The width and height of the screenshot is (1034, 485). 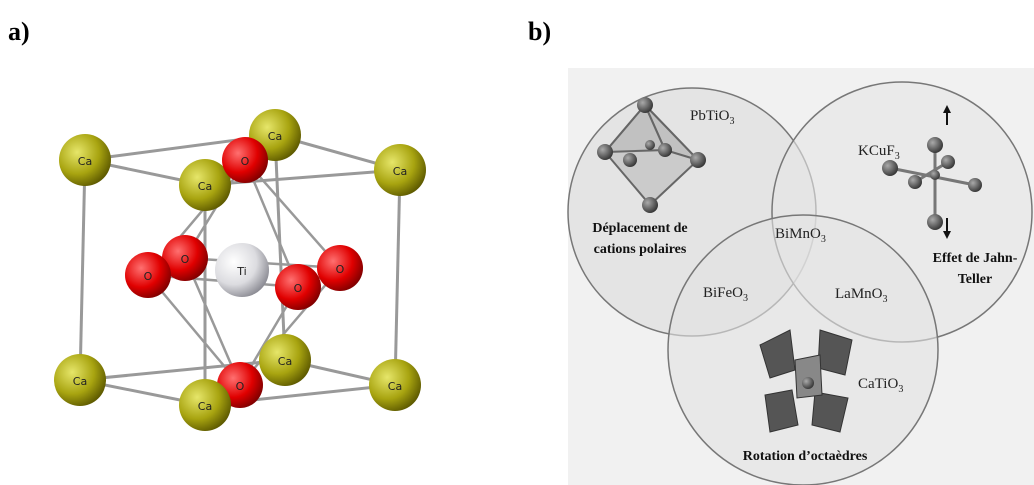 I want to click on octahedron-icon, so click(x=651, y=155).